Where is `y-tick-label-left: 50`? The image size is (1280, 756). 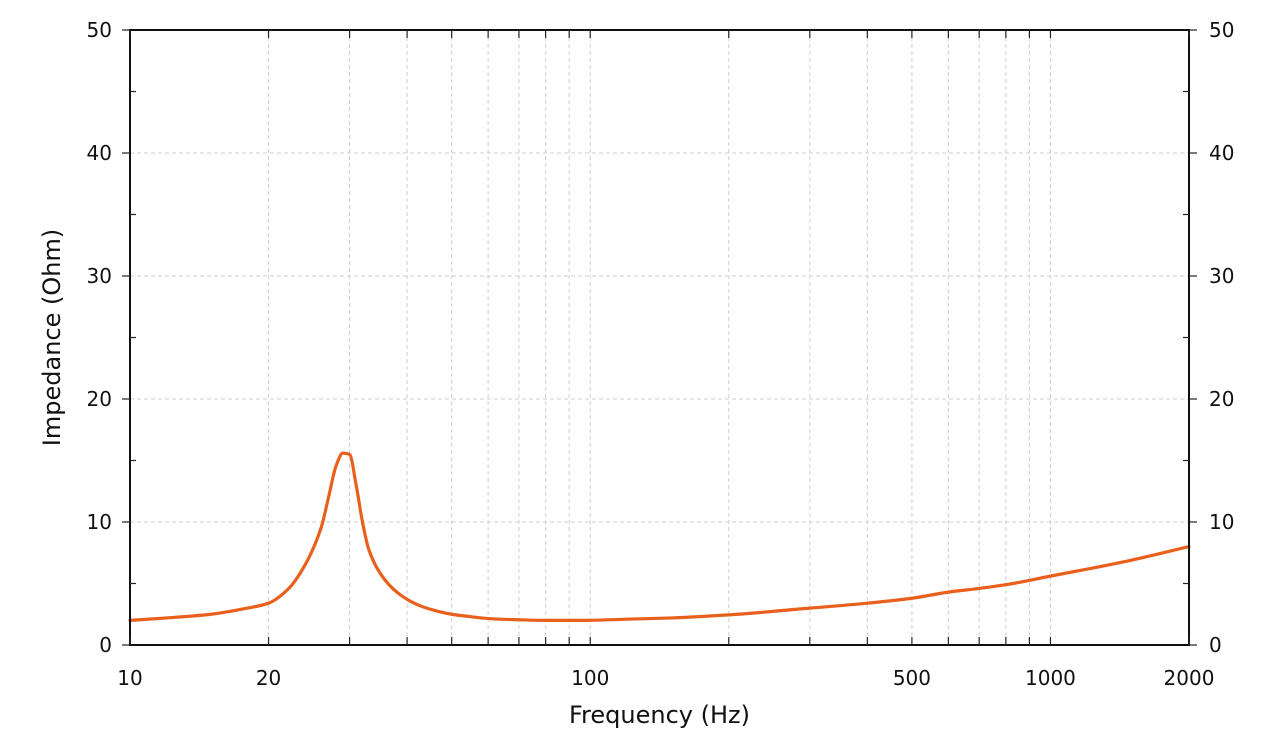
y-tick-label-left: 50 is located at coordinates (99, 30).